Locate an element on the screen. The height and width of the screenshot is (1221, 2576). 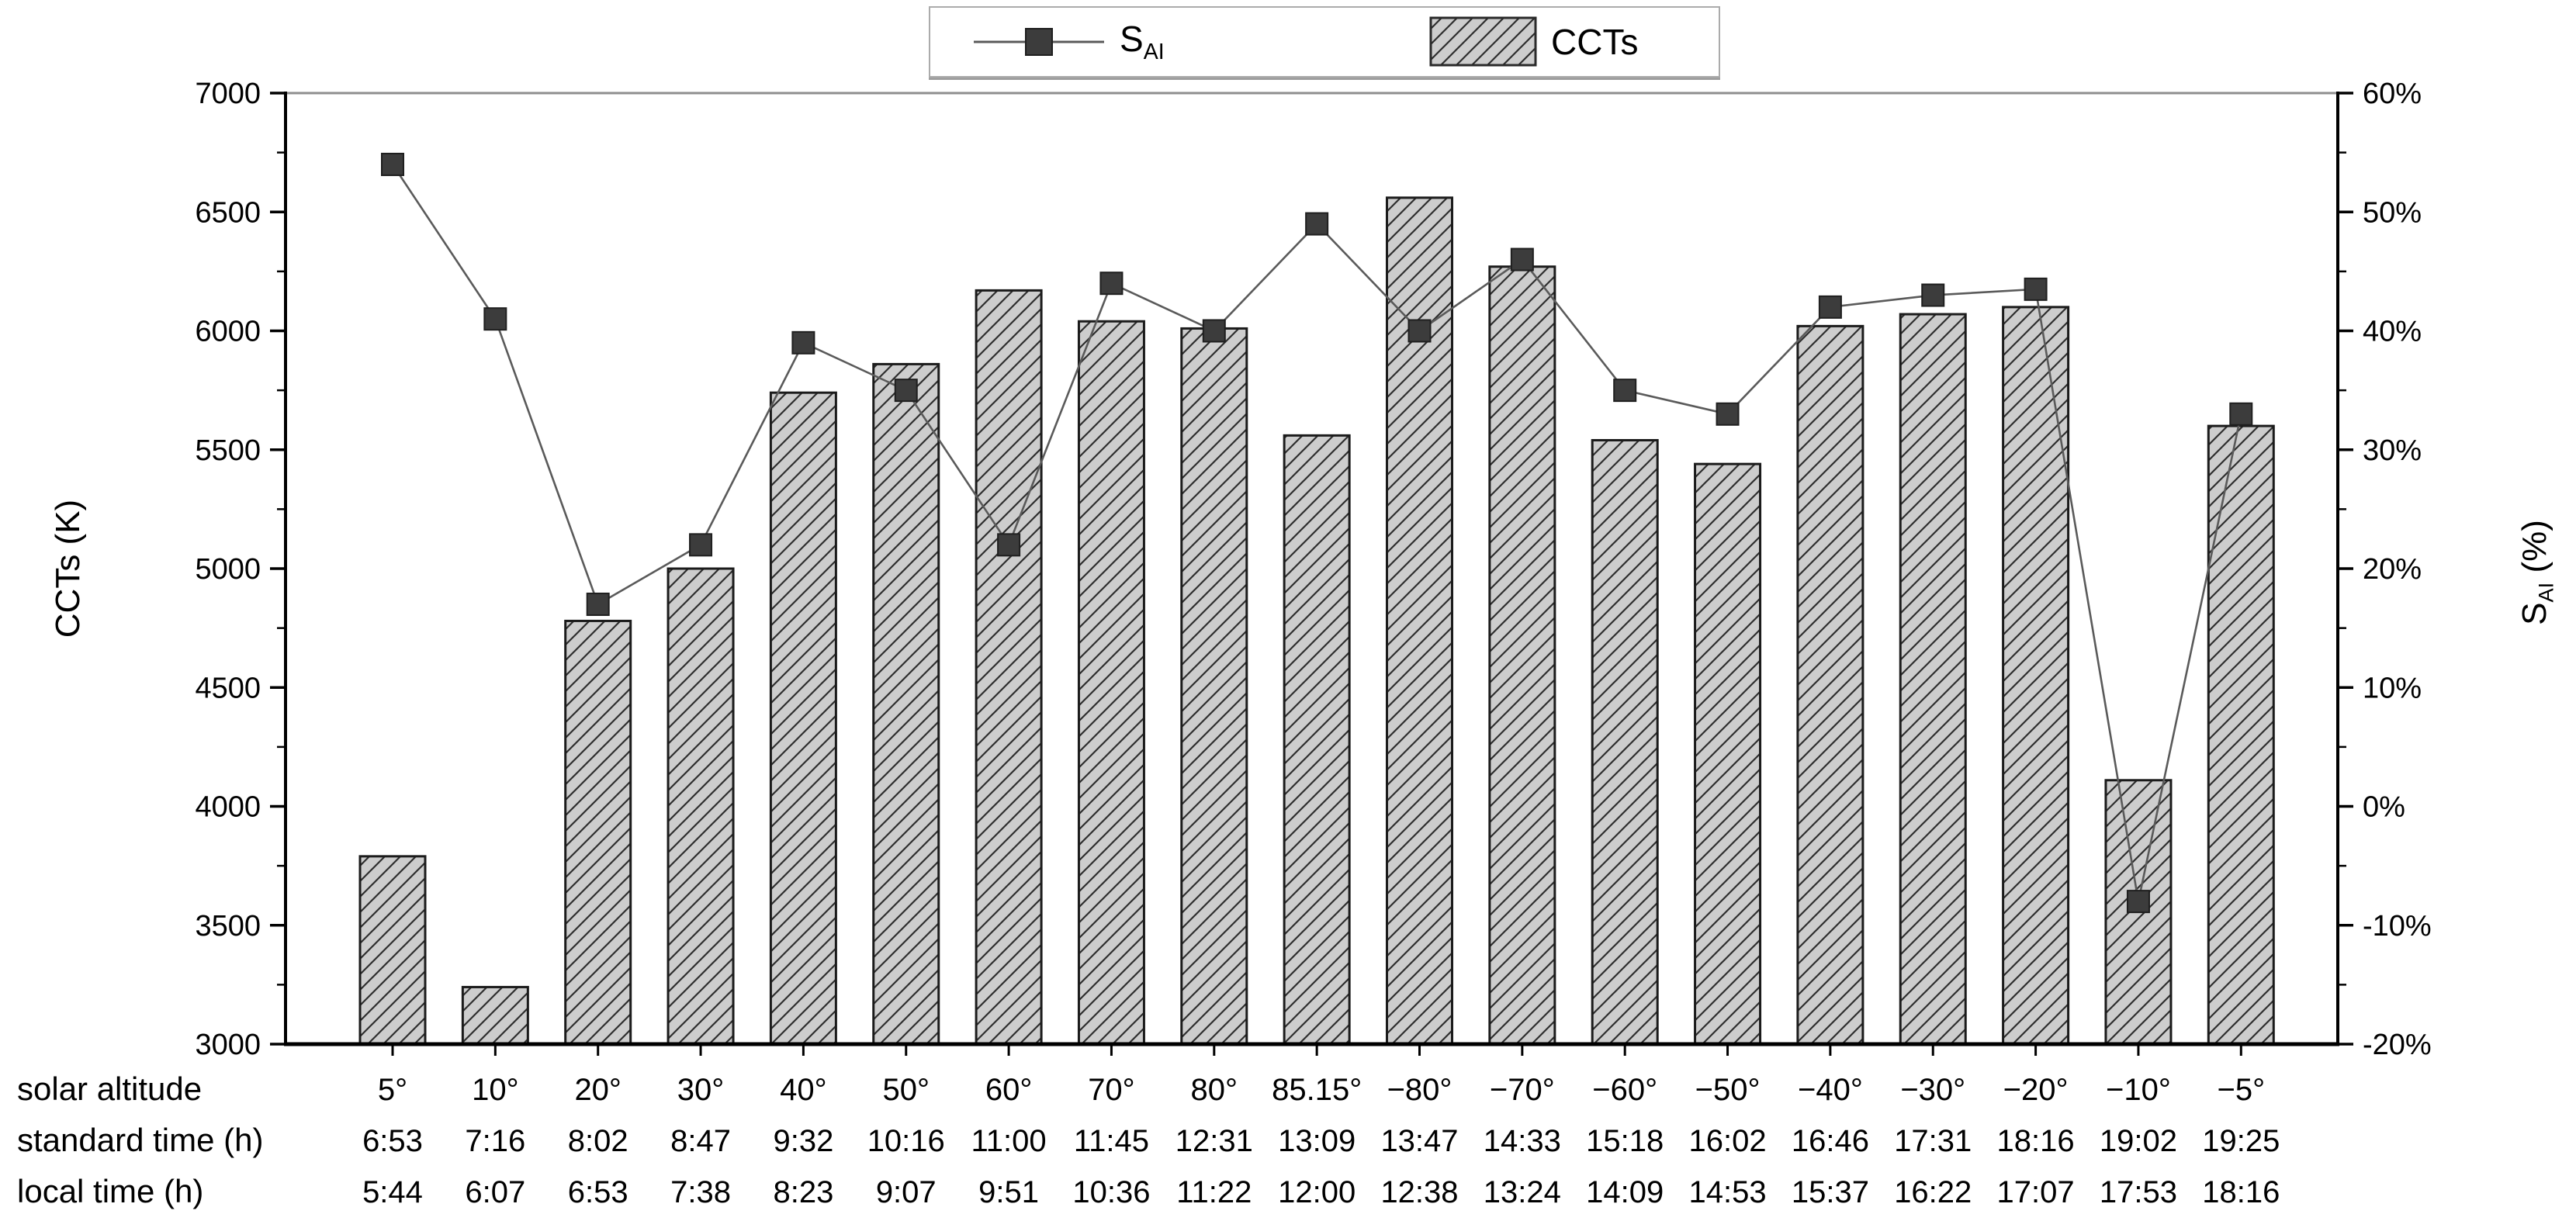
standard-time-value: 7:16 is located at coordinates (495, 1141).